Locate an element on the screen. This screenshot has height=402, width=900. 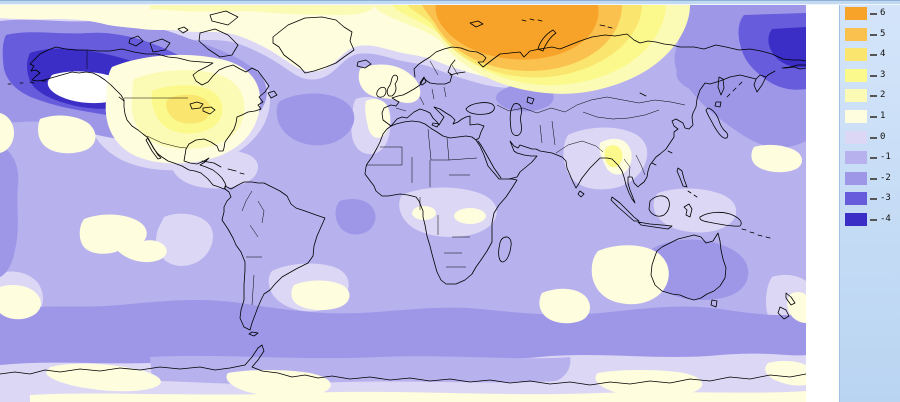
legend-entry: 0 is located at coordinates (865, 137).